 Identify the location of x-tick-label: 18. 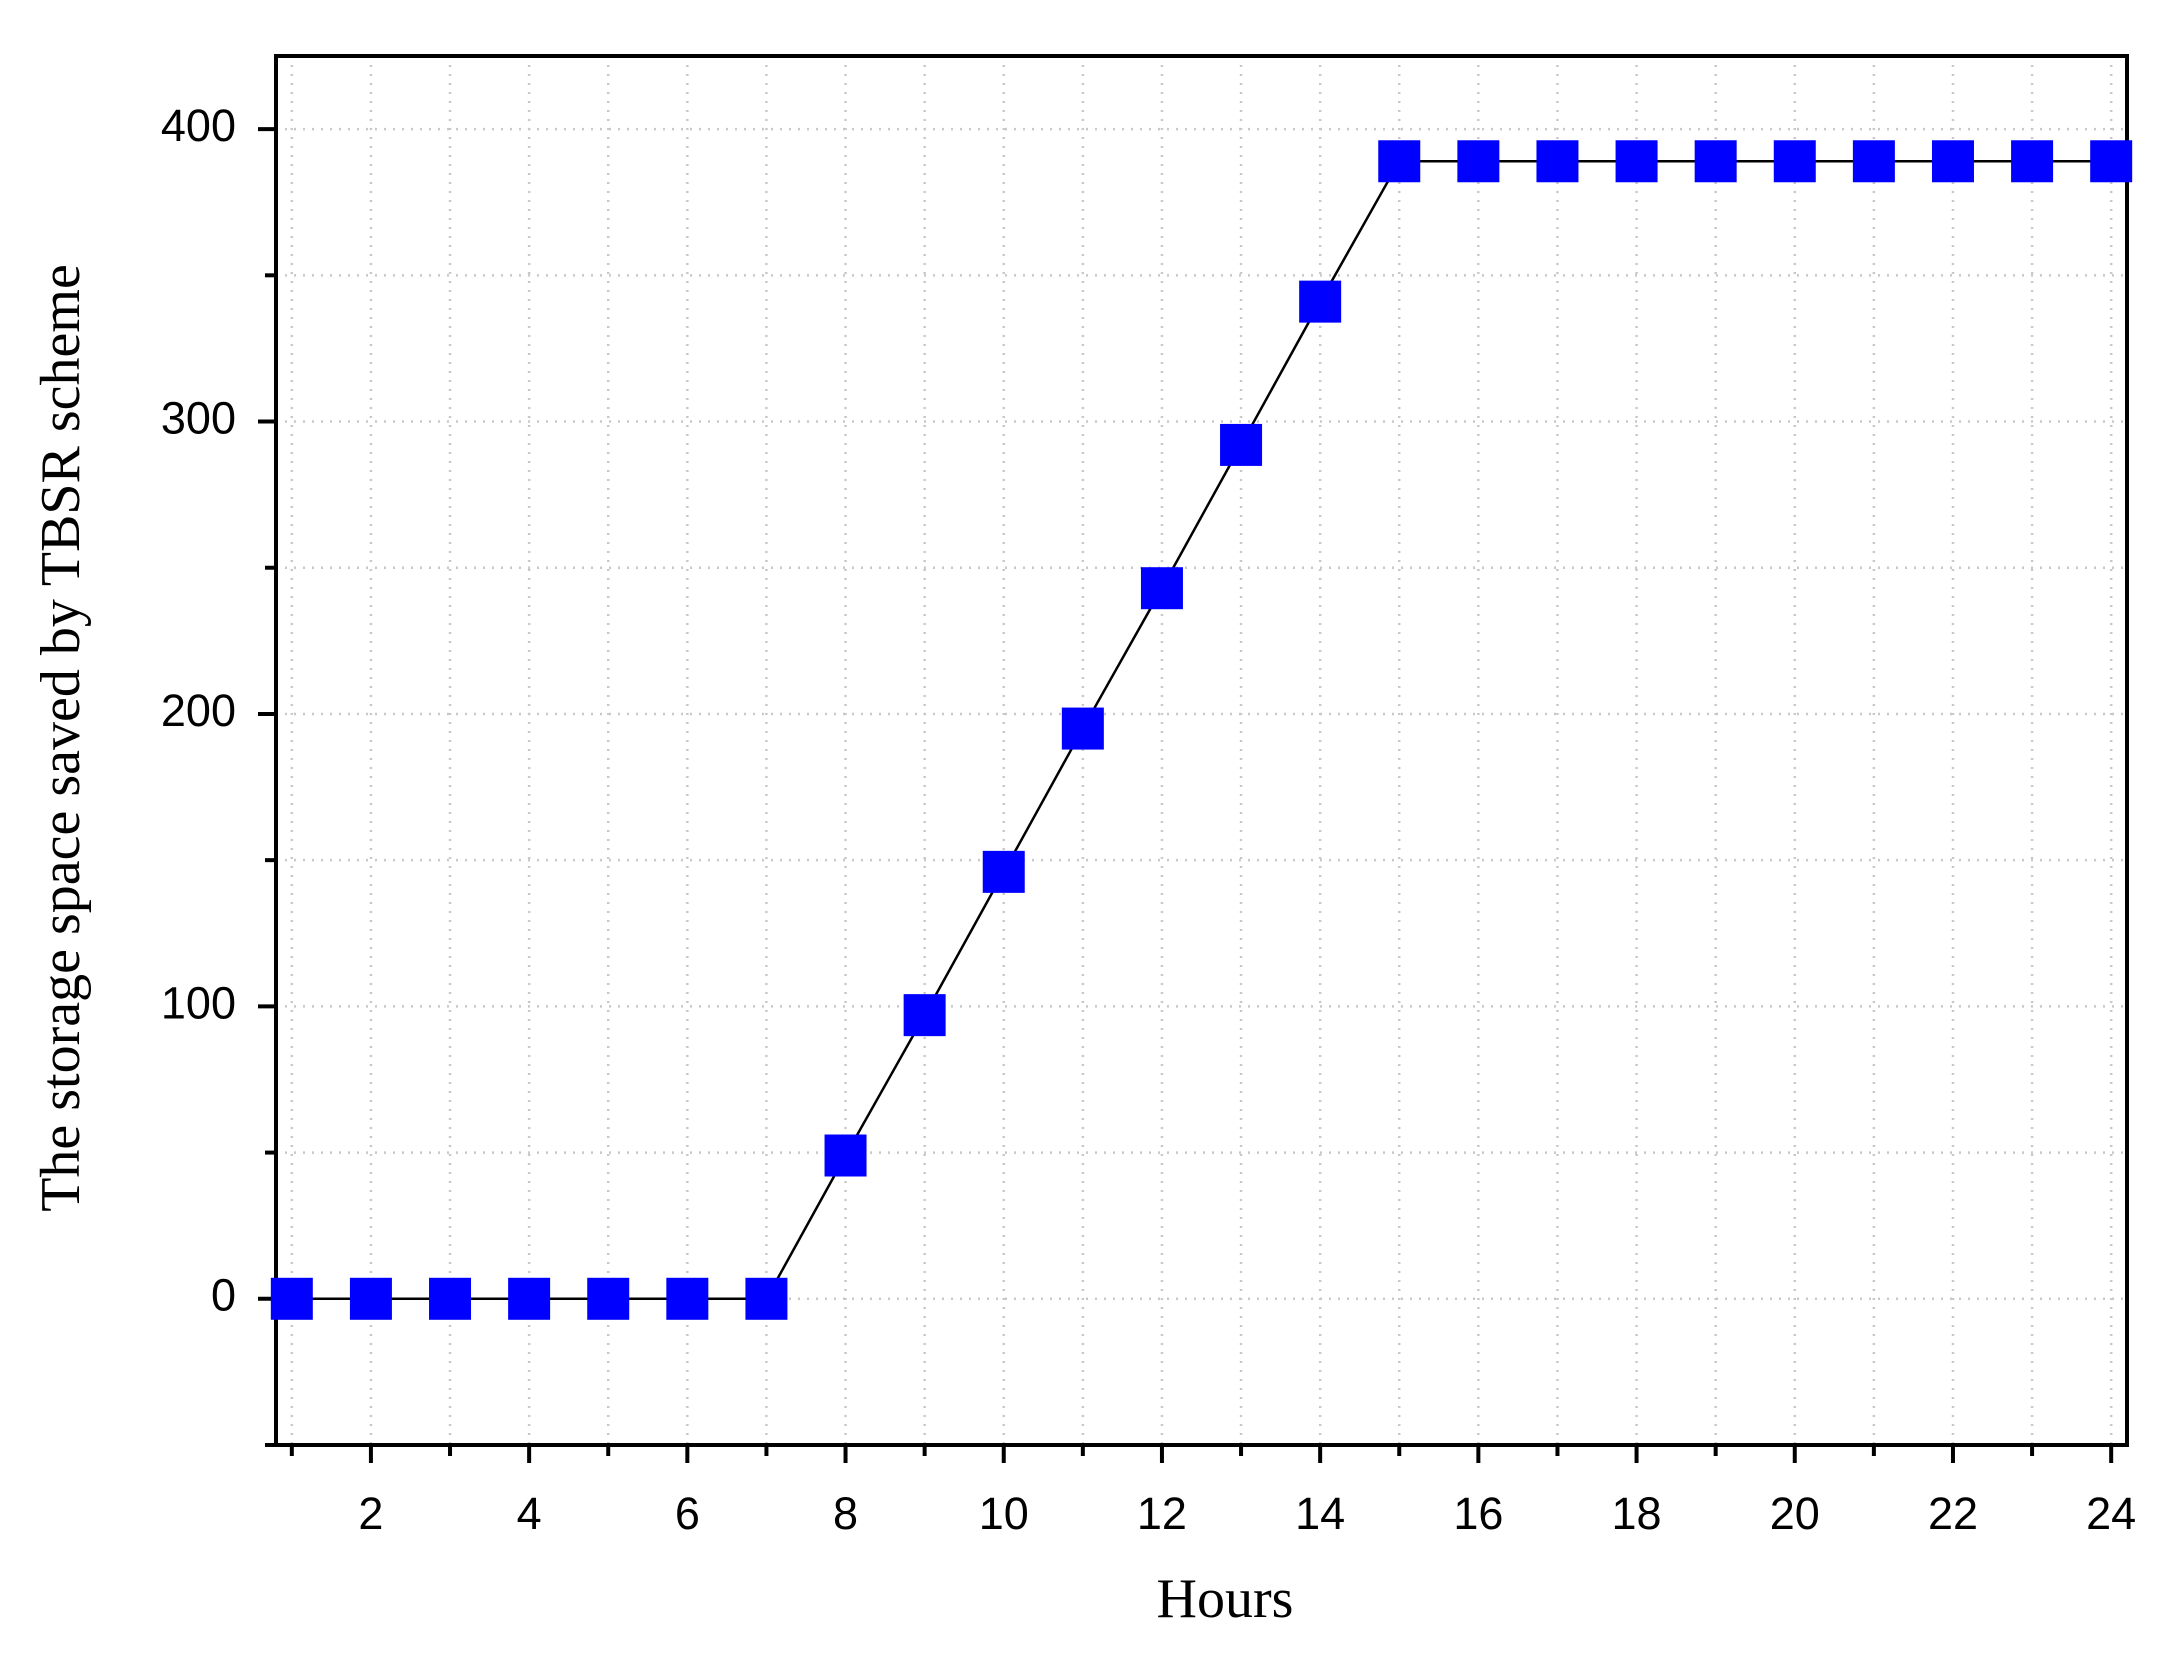
(1637, 1513).